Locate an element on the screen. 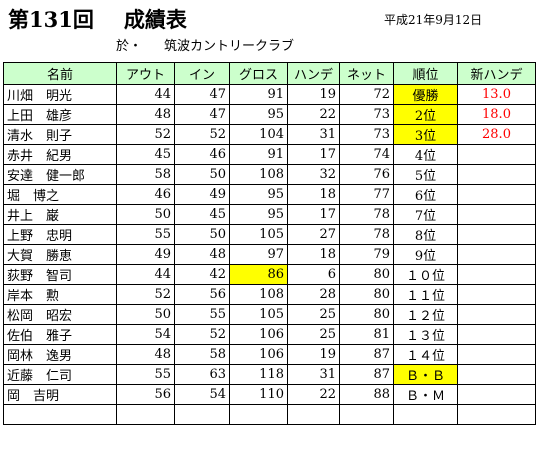 The width and height of the screenshot is (537, 474). cell-out: 56 is located at coordinates (145, 394).